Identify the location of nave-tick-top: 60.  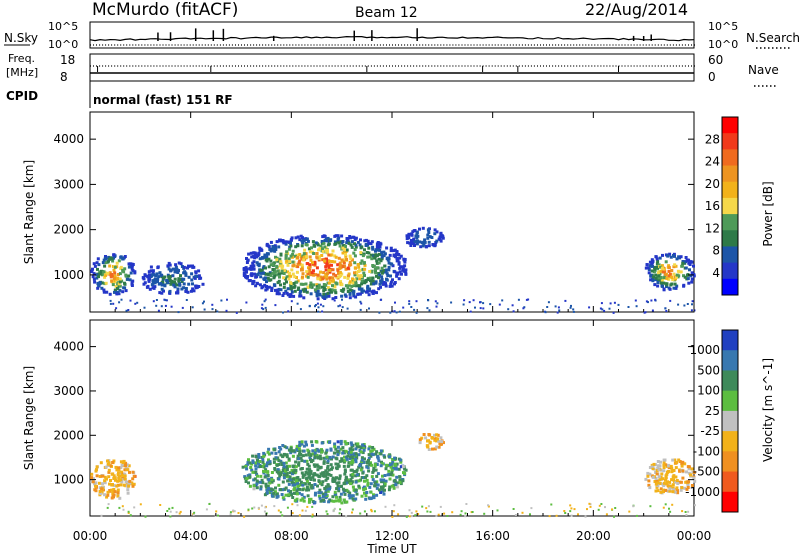
(715, 60).